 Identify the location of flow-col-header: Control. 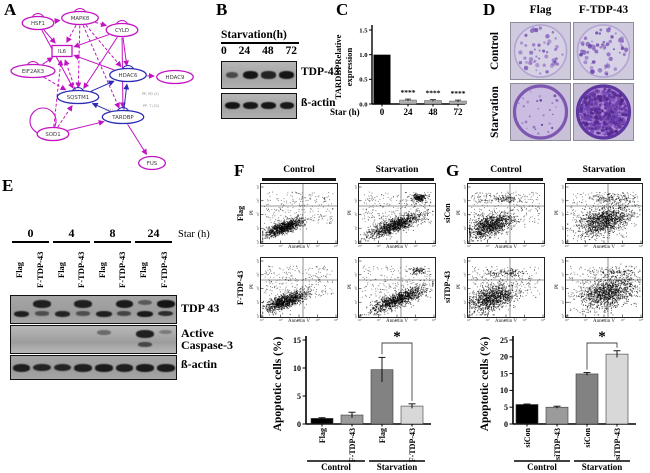
(299, 170).